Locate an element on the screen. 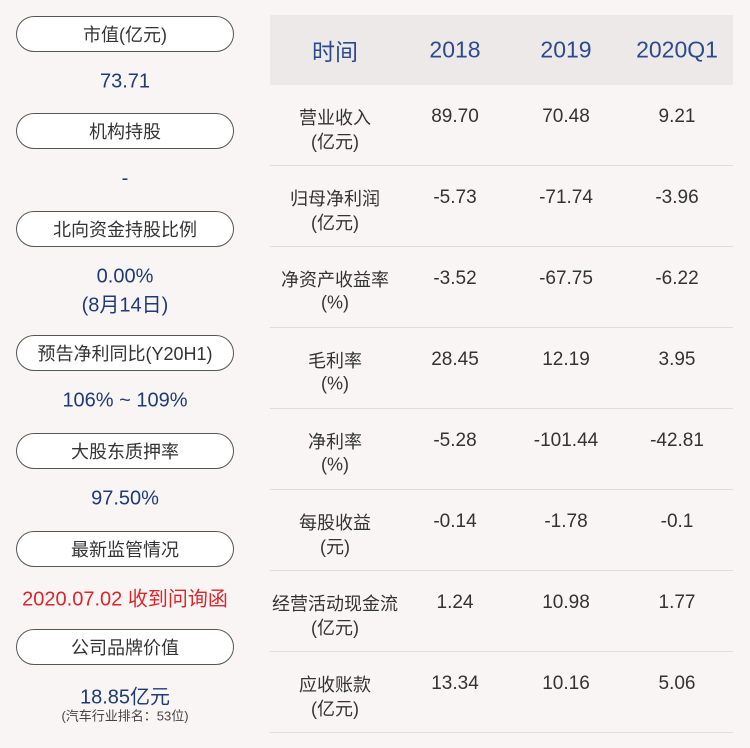 The width and height of the screenshot is (750, 748). value-cell: -0.14 is located at coordinates (455, 521).